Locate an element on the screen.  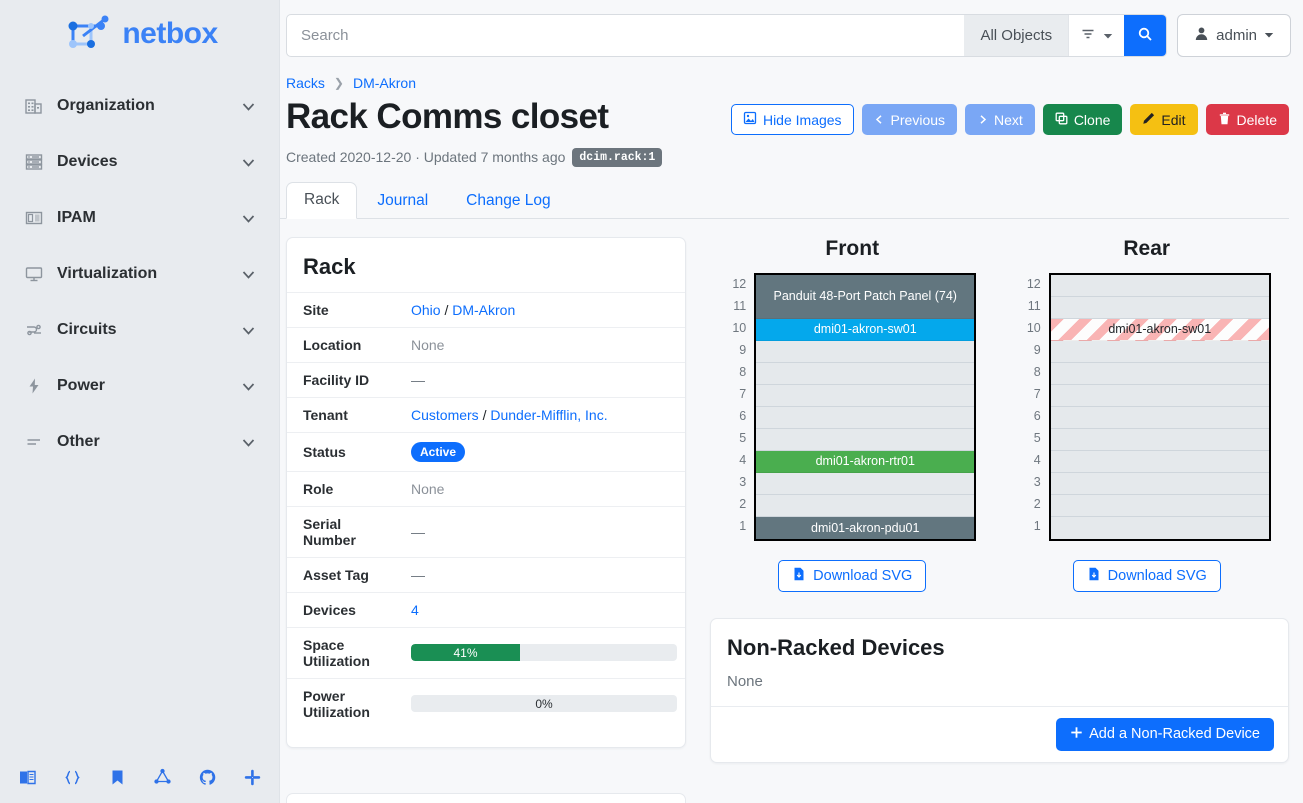
row-value-power-utilization: 0% is located at coordinates (540, 703).